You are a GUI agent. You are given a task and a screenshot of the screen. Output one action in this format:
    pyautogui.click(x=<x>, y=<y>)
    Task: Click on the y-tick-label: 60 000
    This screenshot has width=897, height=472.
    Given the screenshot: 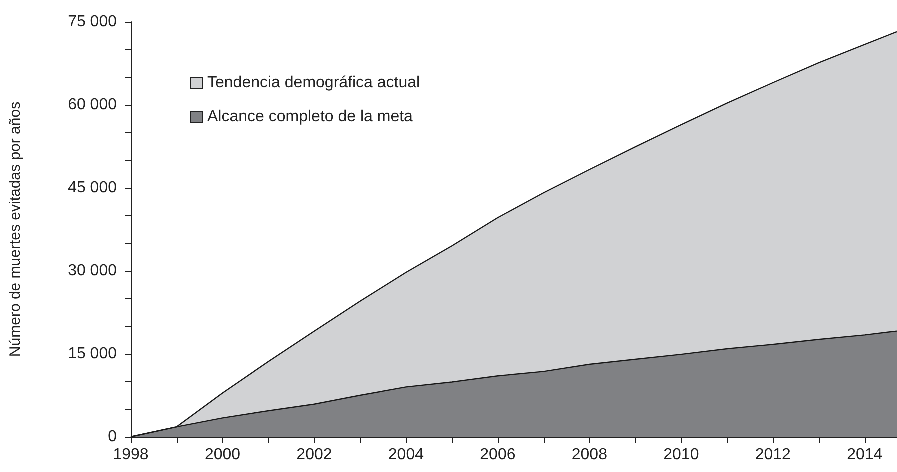 What is the action you would take?
    pyautogui.click(x=93, y=105)
    